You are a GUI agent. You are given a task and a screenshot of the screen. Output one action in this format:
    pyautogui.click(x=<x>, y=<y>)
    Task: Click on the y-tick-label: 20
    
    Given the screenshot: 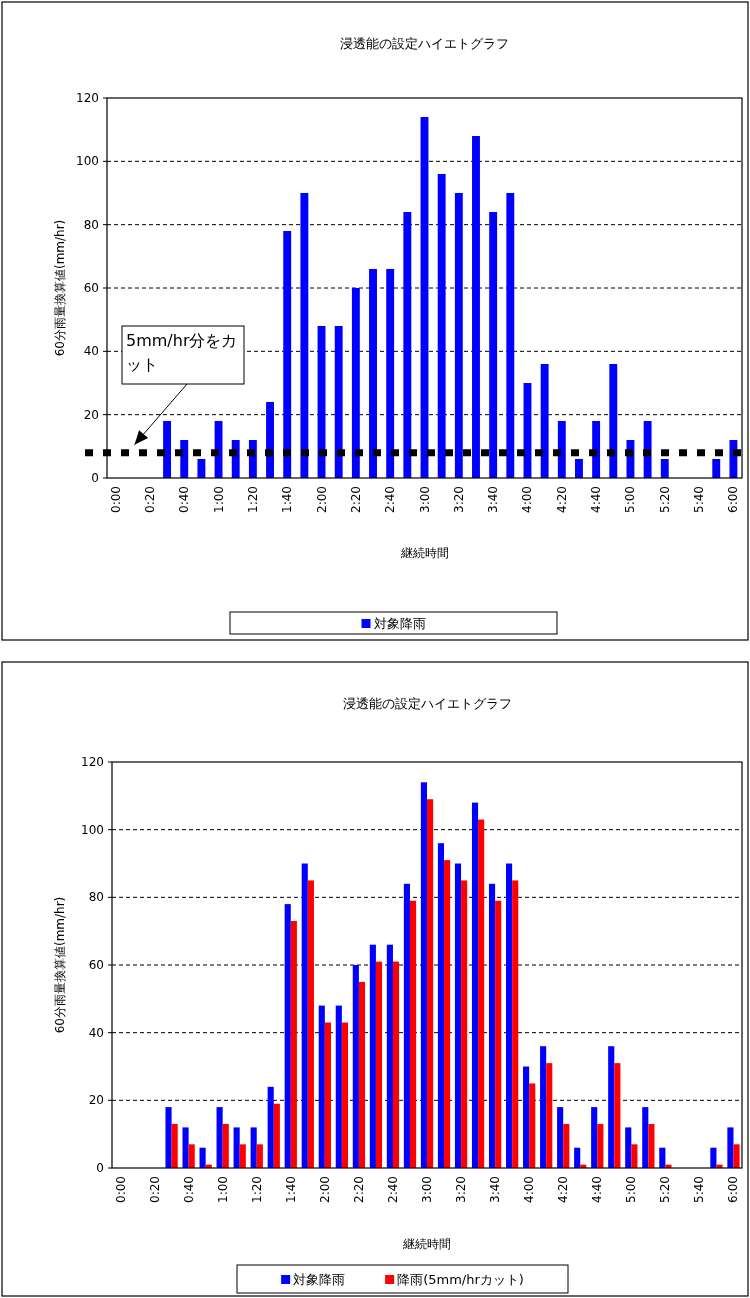 What is the action you would take?
    pyautogui.click(x=91, y=414)
    